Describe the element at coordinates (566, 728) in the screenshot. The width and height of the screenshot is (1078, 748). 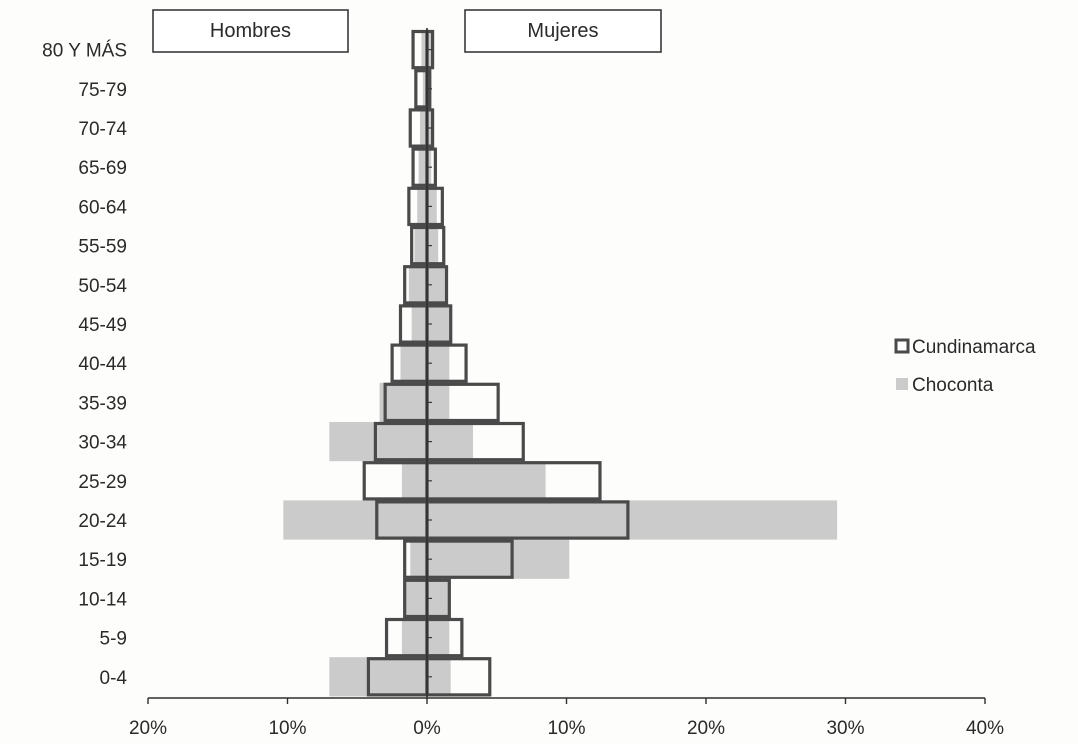
I see `x-tick-label-3: 10%` at that location.